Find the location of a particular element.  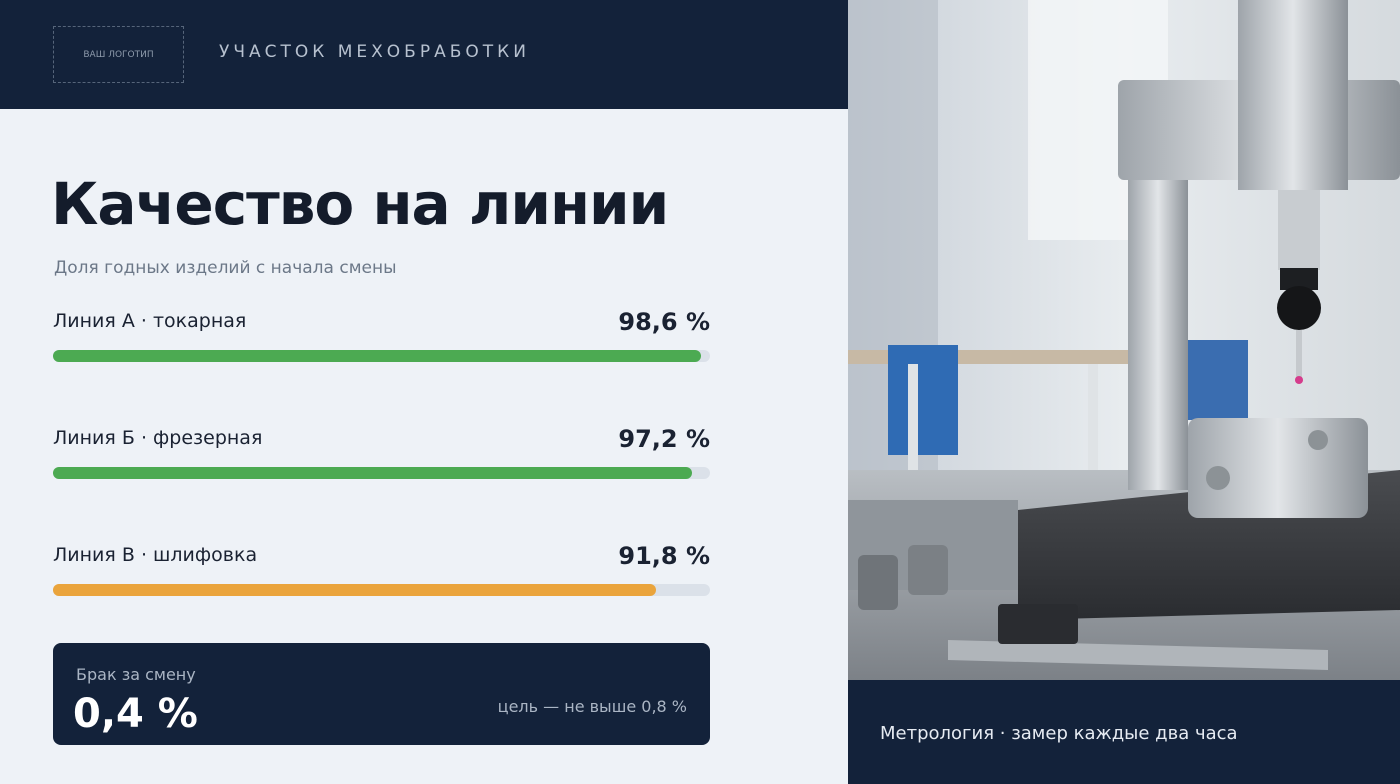

main-title: Качество на линии is located at coordinates (360, 204).